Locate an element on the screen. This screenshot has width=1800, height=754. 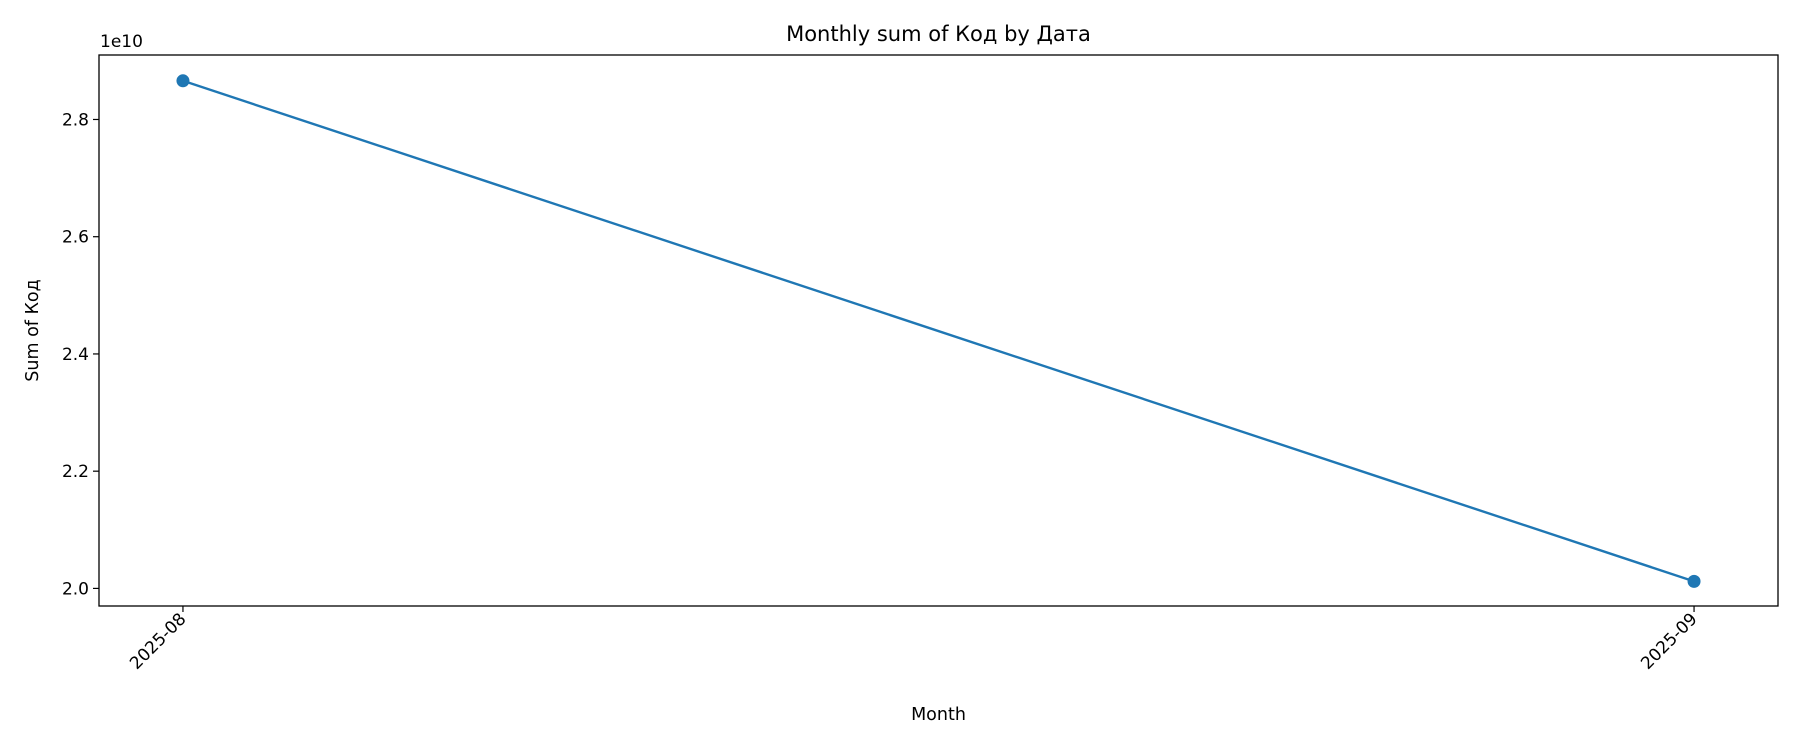
y-tick-label: 2.0 is located at coordinates (75, 589).